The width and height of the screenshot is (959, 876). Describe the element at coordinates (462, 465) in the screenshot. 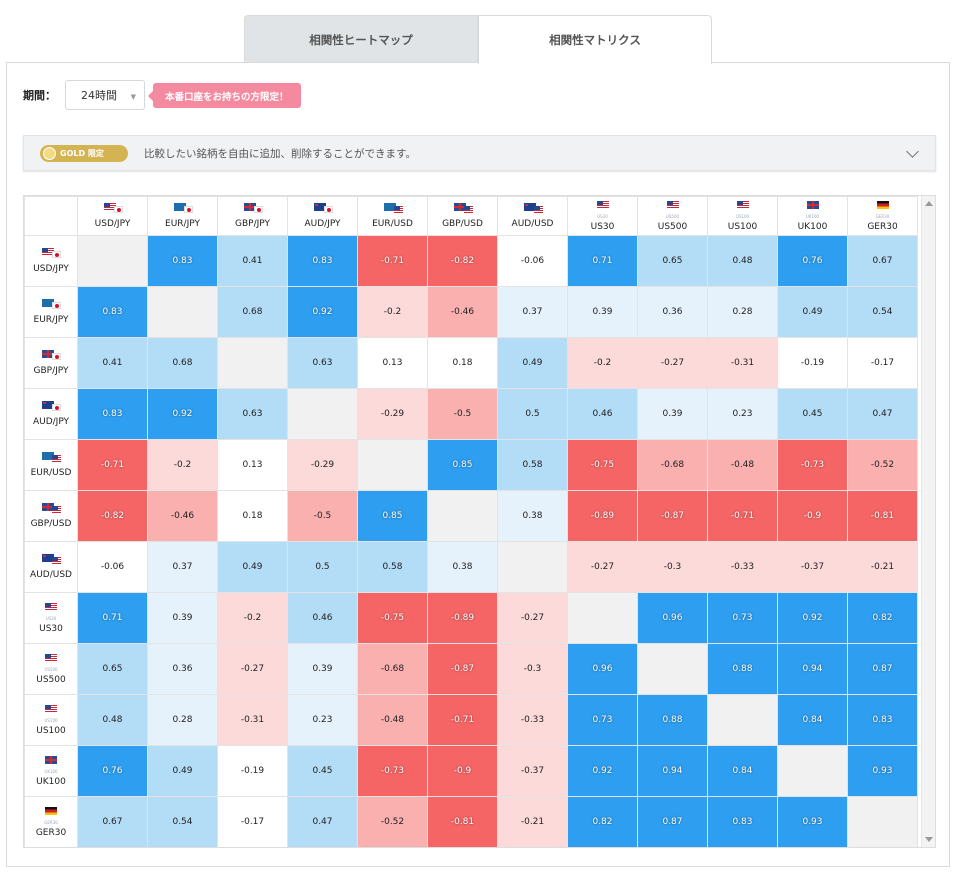

I see `correlation-cell: 0.85` at that location.